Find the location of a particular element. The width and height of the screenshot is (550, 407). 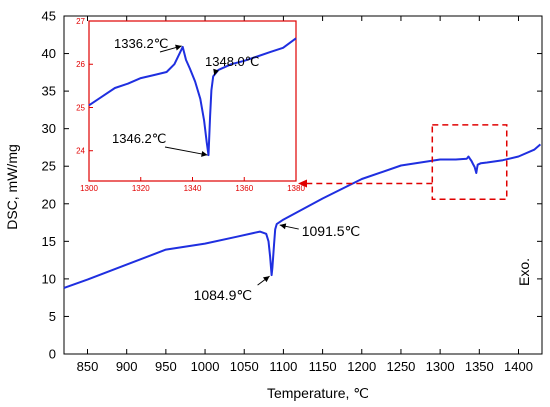

inset-x-tick-label: 1360 is located at coordinates (244, 188).